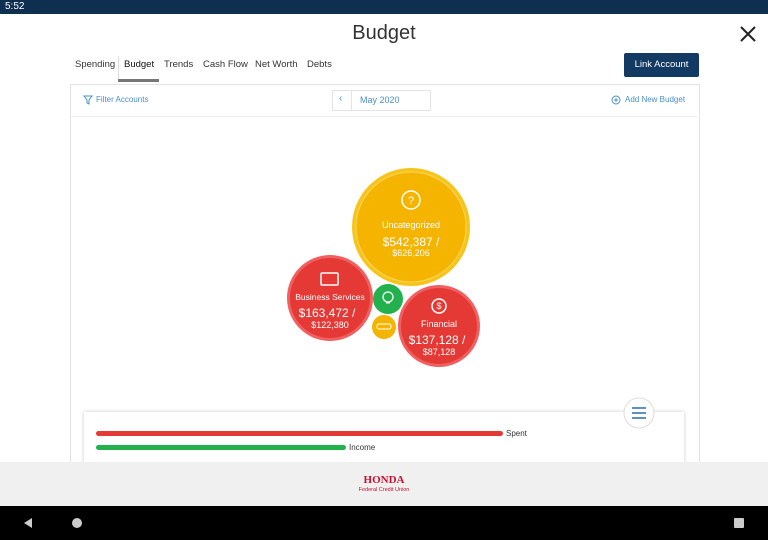 This screenshot has width=768, height=540. I want to click on close-button, so click(748, 34).